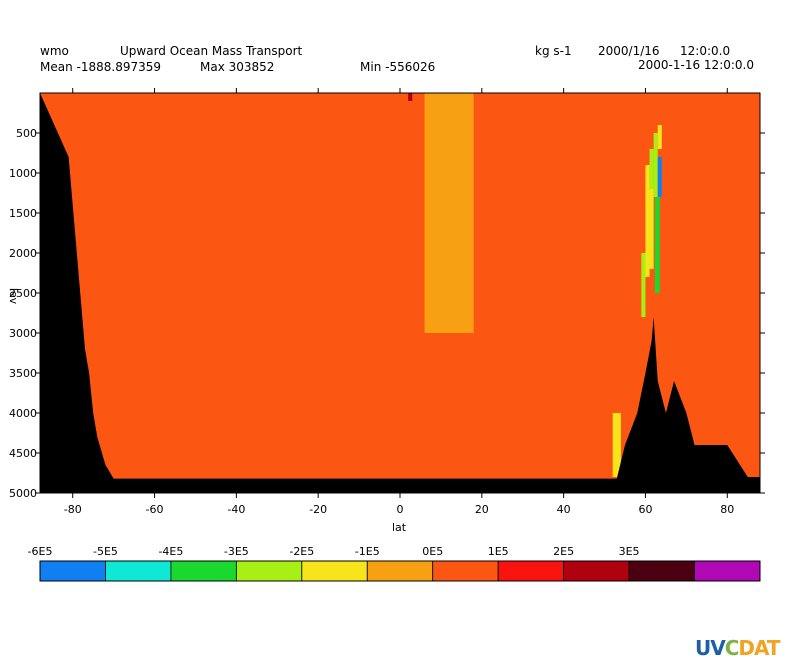 Image resolution: width=799 pixels, height=668 pixels. I want to click on y-tick-label: 500, so click(26, 133).